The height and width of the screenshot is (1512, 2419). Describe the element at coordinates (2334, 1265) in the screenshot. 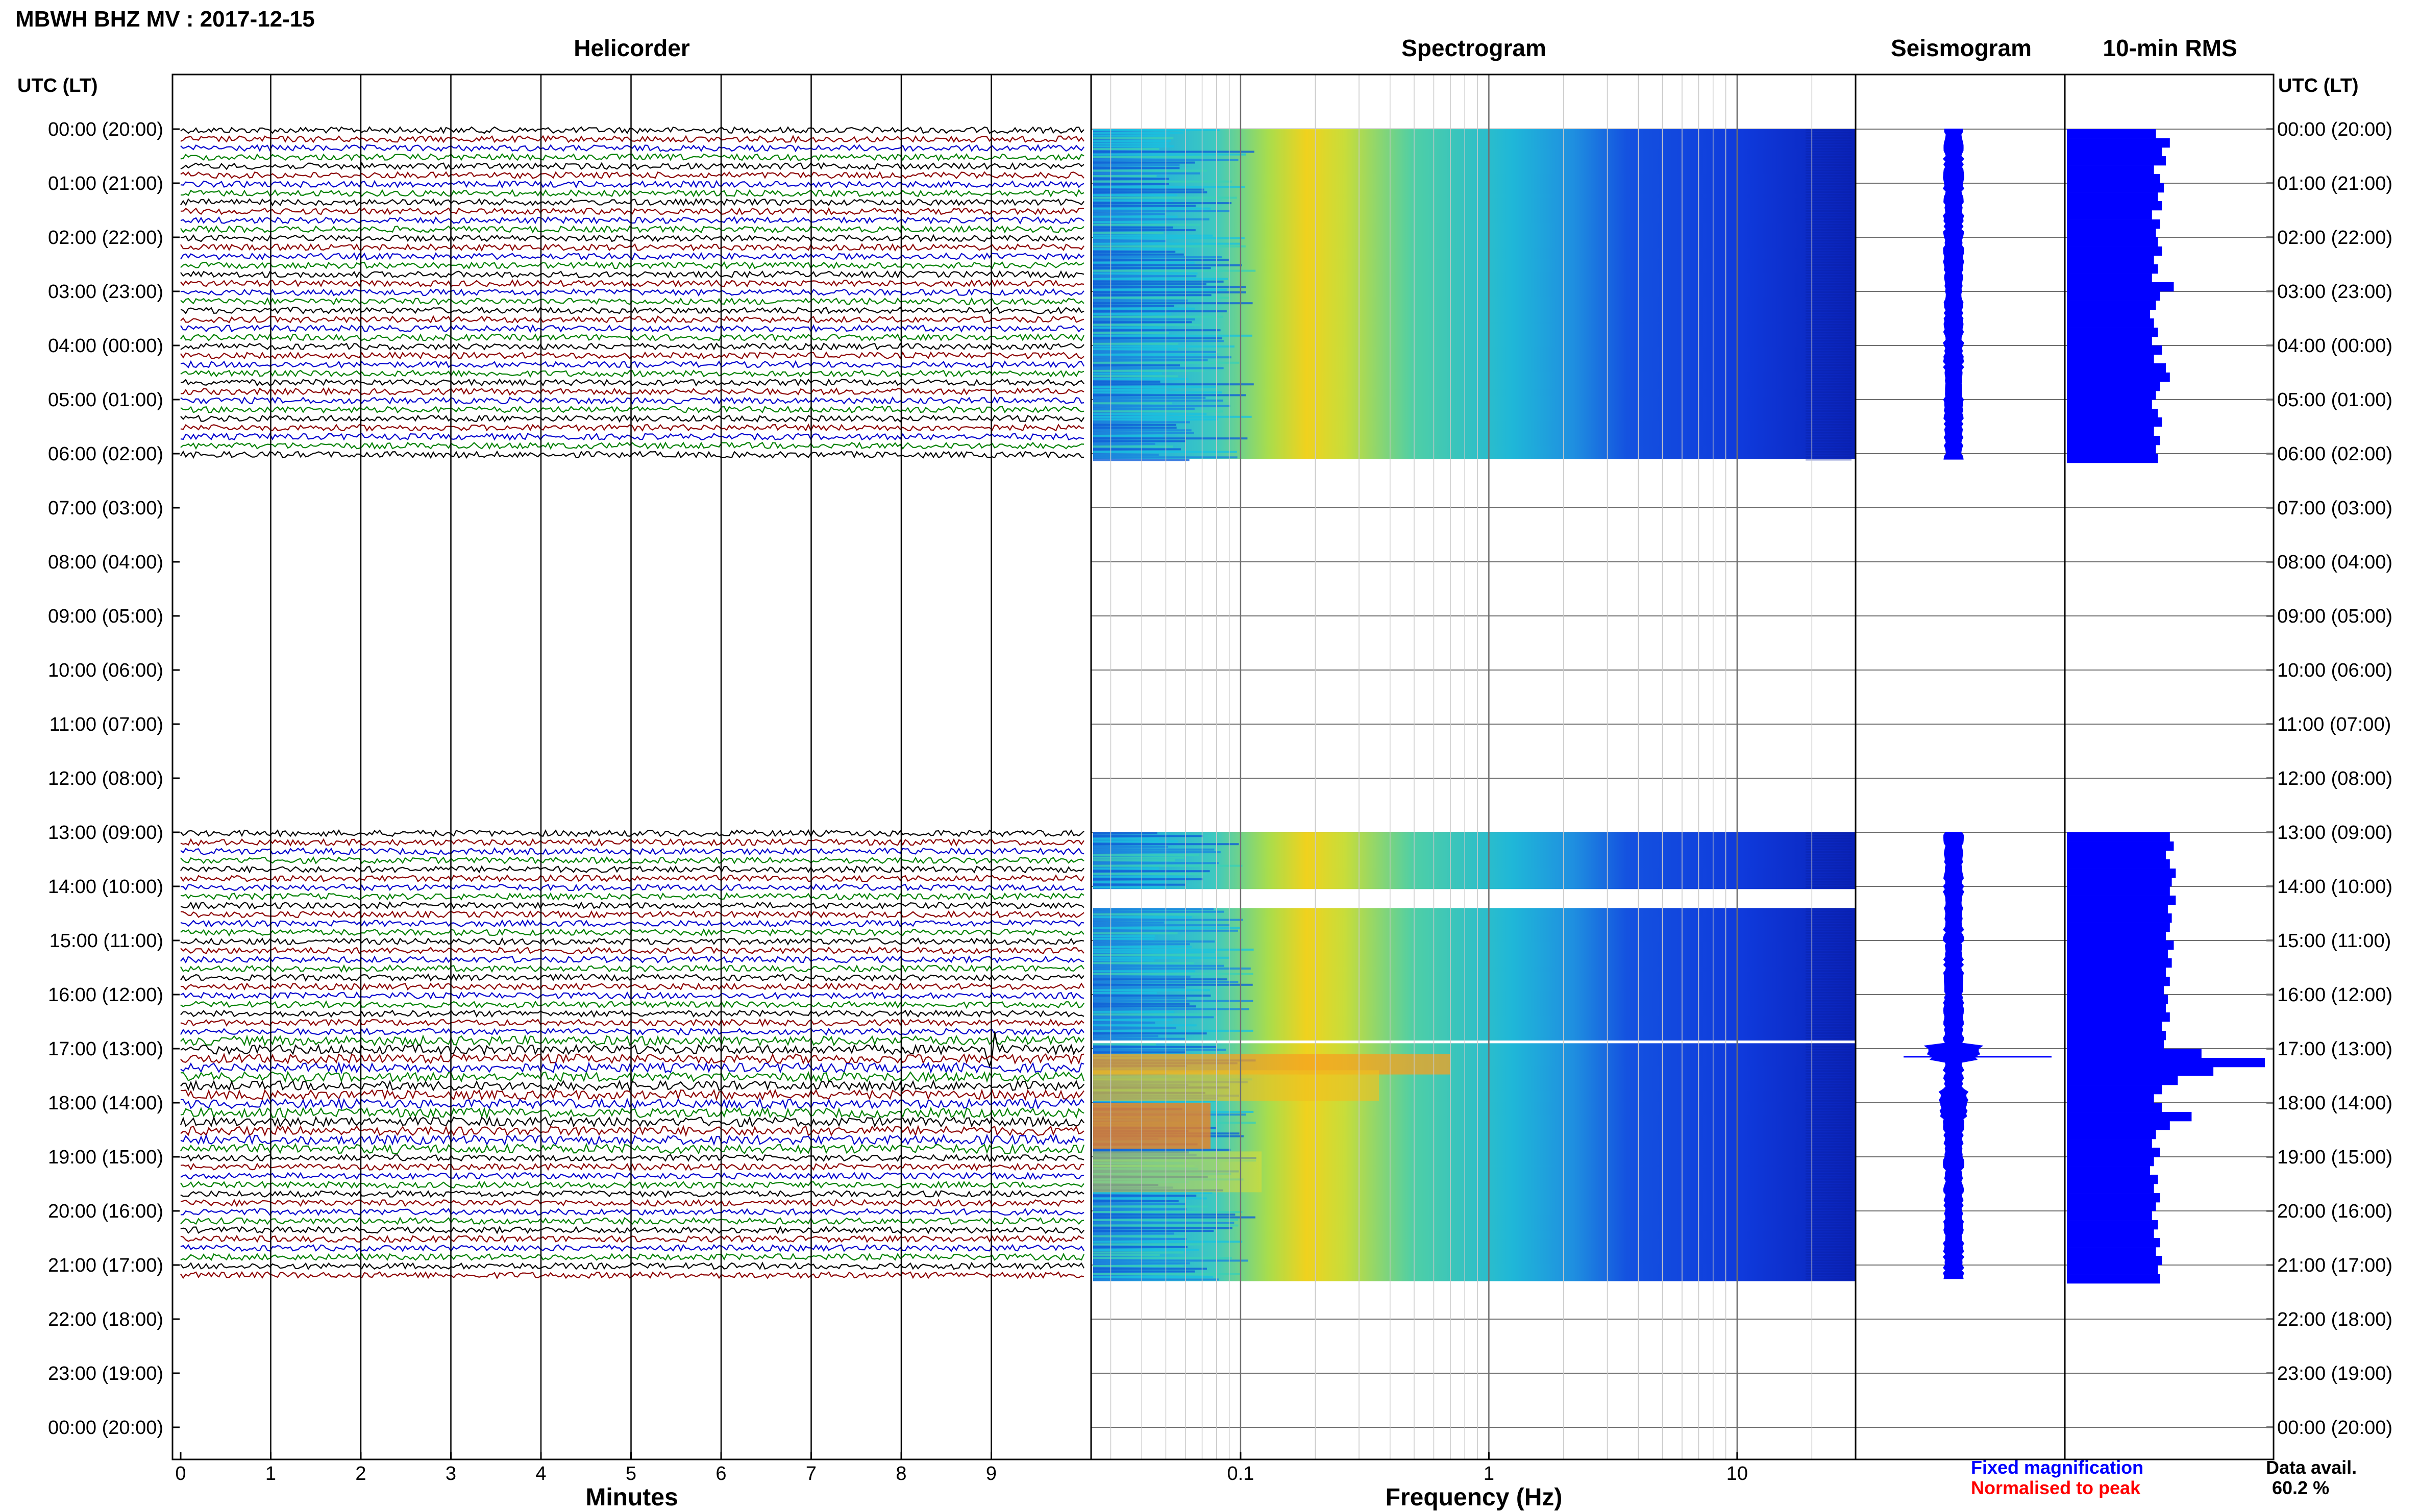

I see `time-tick-label: 21:00 (17:00)` at that location.